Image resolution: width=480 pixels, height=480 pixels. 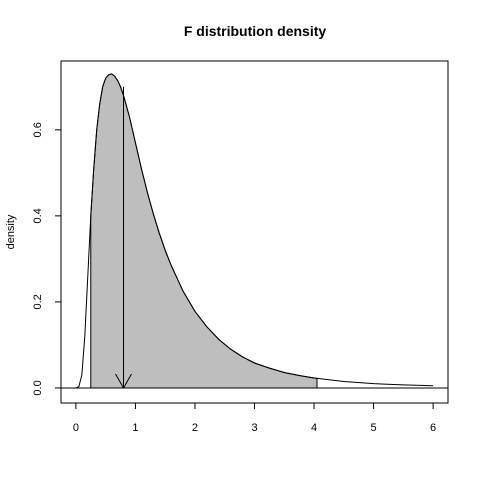 What do you see at coordinates (38, 215) in the screenshot?
I see `y-tick-label: 0.4` at bounding box center [38, 215].